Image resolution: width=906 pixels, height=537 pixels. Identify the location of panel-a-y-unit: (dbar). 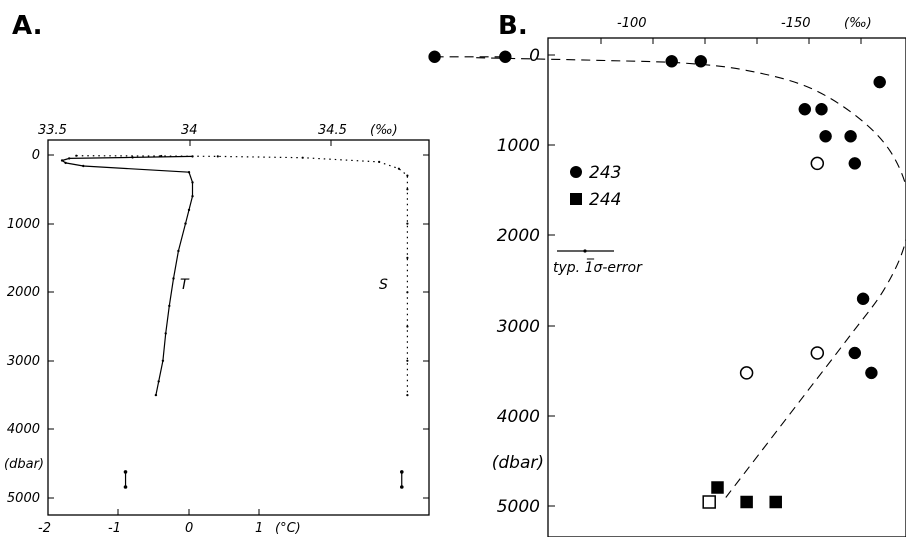
(24, 464).